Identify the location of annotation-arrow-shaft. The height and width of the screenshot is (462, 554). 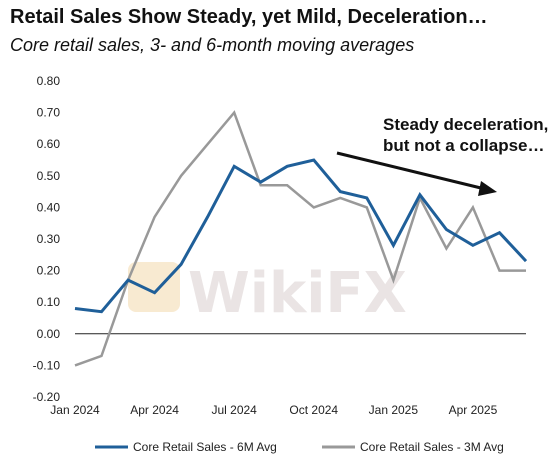
(411, 171).